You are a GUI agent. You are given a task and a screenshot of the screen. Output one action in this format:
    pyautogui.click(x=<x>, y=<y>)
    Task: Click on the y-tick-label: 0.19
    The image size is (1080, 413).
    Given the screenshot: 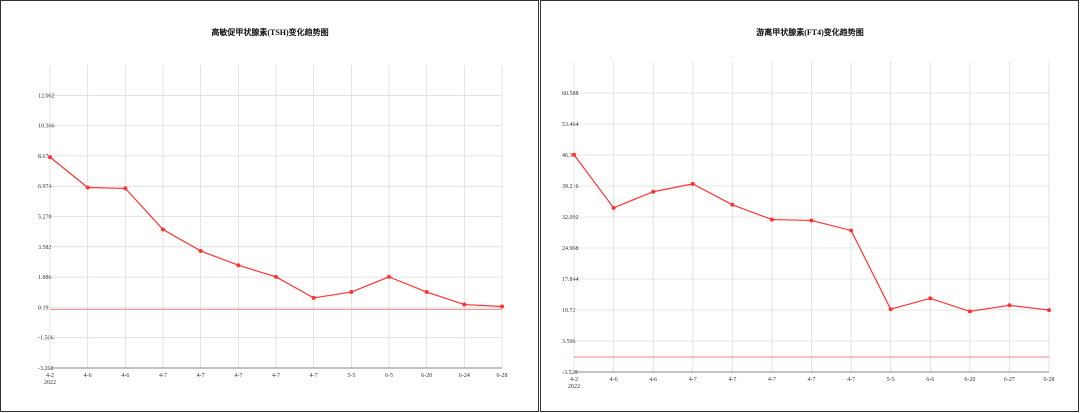 What is the action you would take?
    pyautogui.click(x=43, y=308)
    